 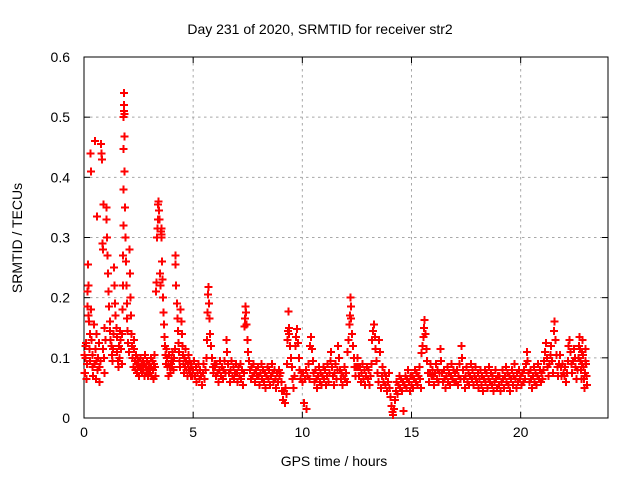 I want to click on x-tick-label: 20, so click(x=521, y=432).